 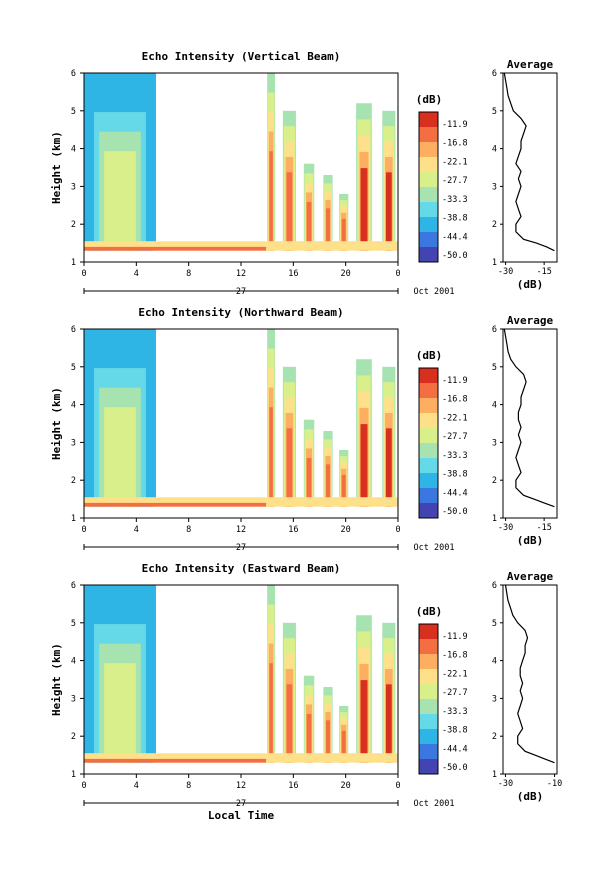 I want to click on chart-title: Echo Intensity (Northward Beam), so click(x=240, y=312).